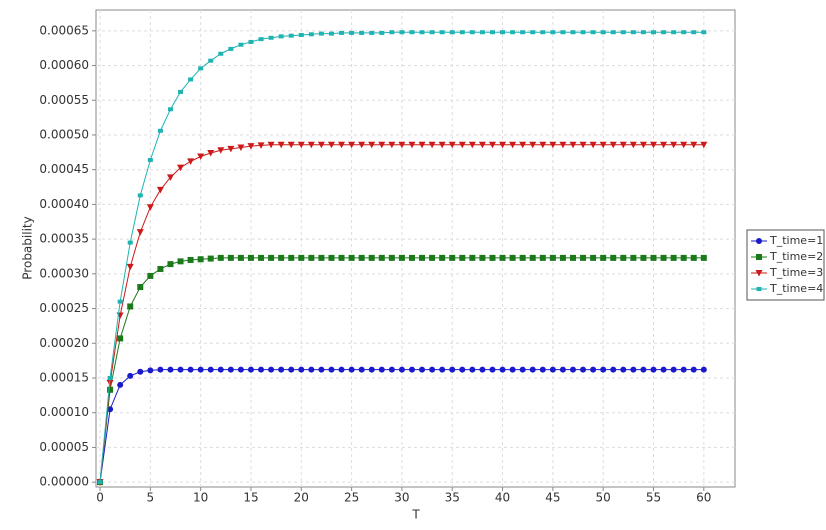 Image resolution: width=826 pixels, height=530 pixels. I want to click on legend-marker, so click(759, 289).